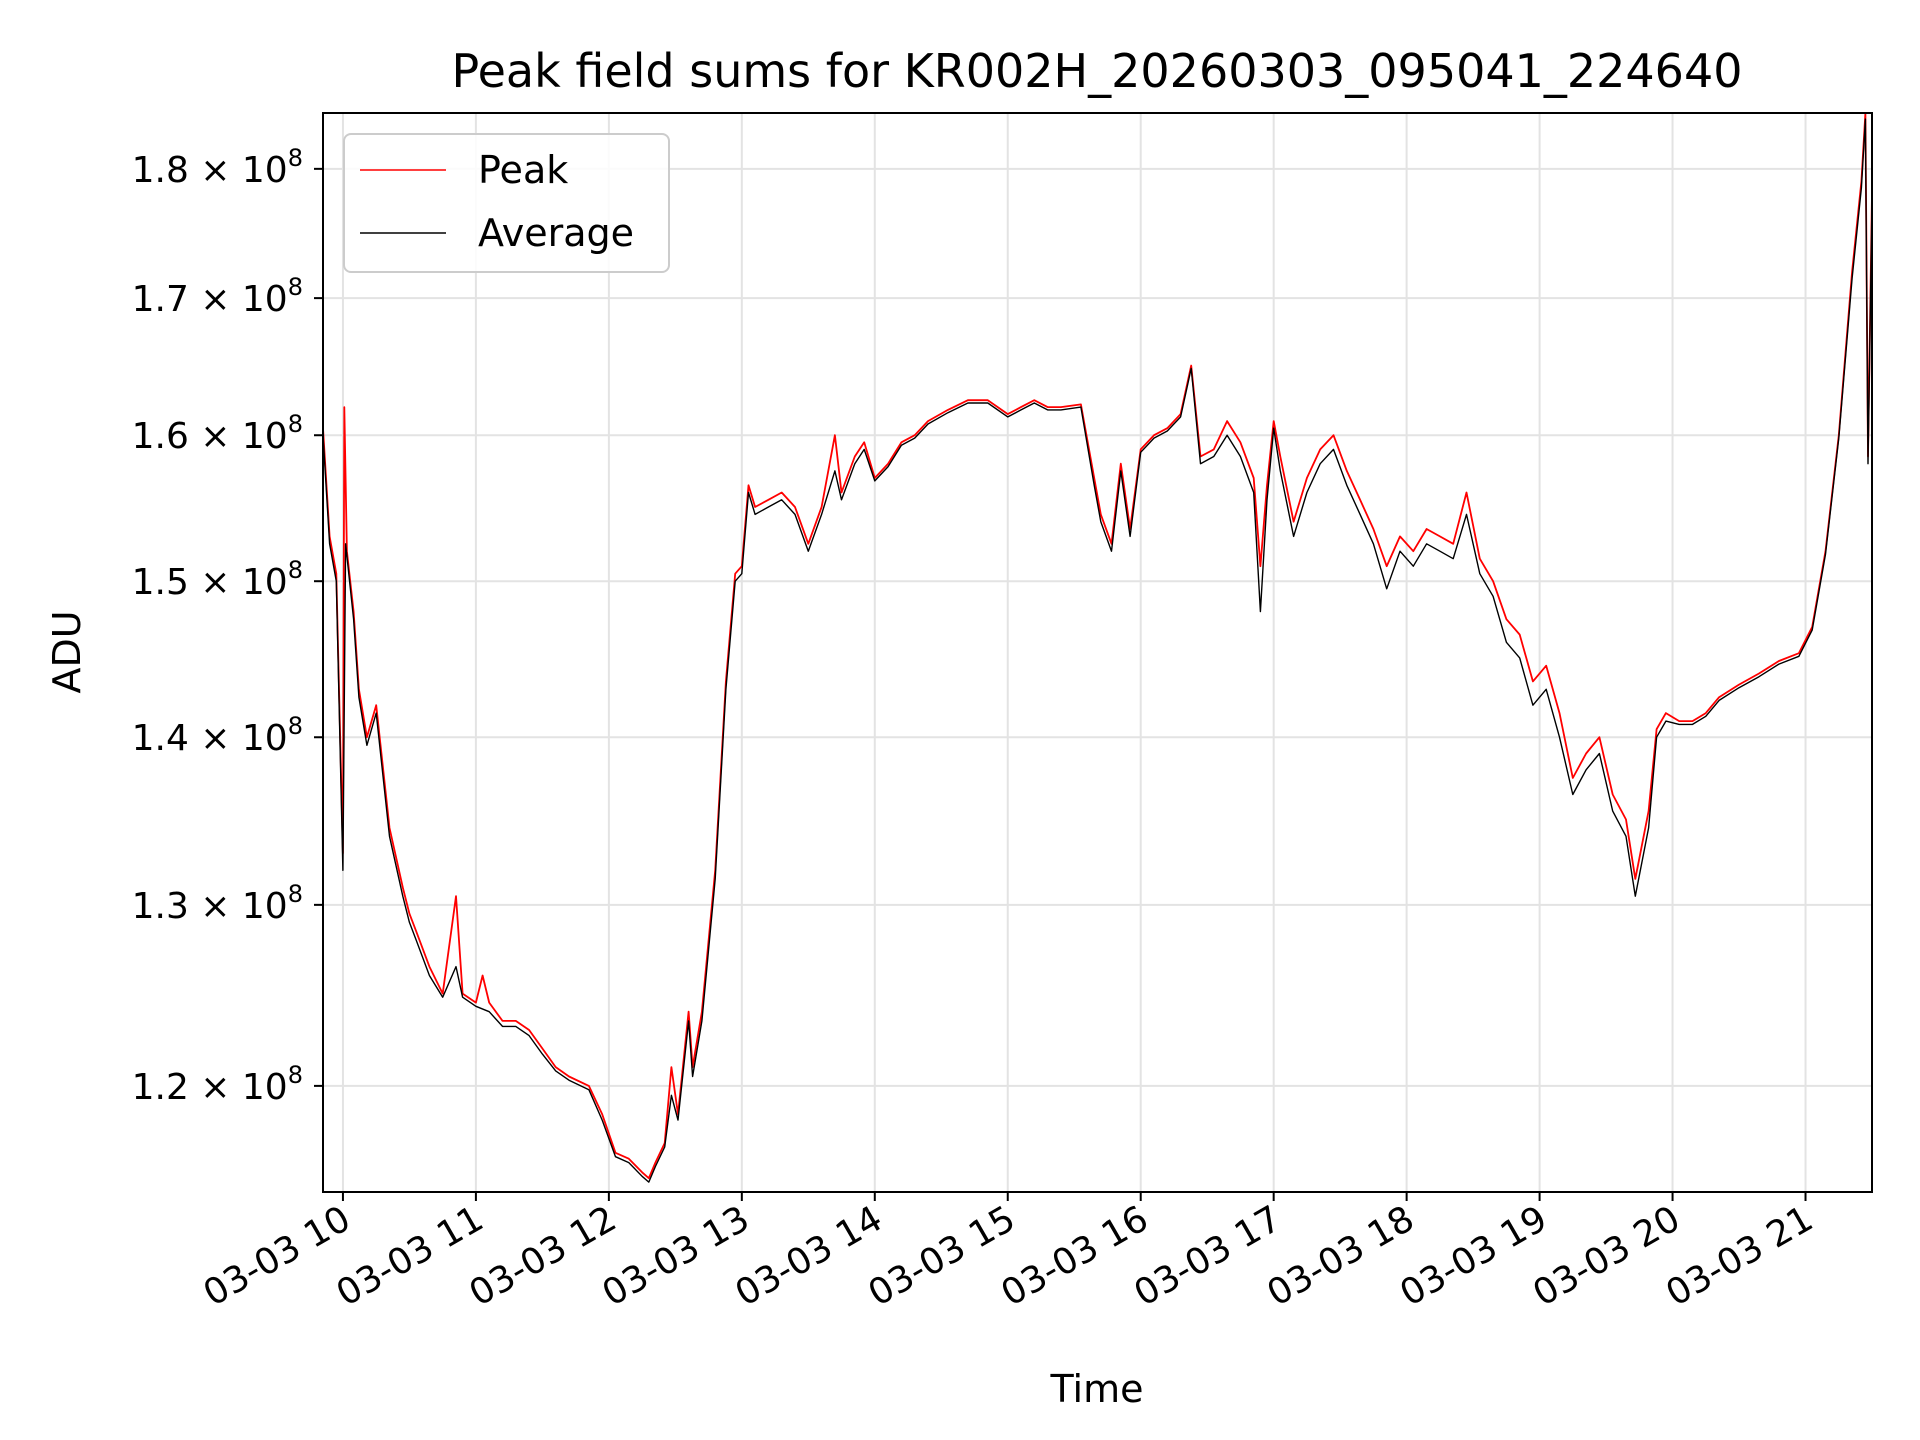 The image size is (1920, 1440). Describe the element at coordinates (1097, 1389) in the screenshot. I see `x-axis-label: Time` at that location.